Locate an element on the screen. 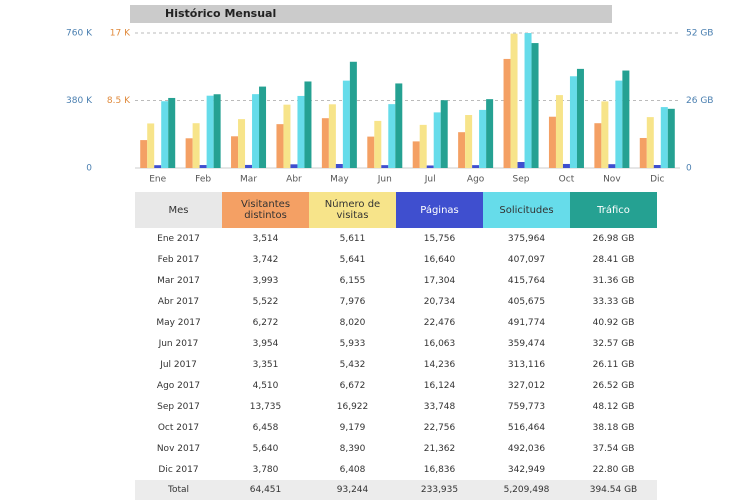  x-tick-label: Nov is located at coordinates (612, 180).